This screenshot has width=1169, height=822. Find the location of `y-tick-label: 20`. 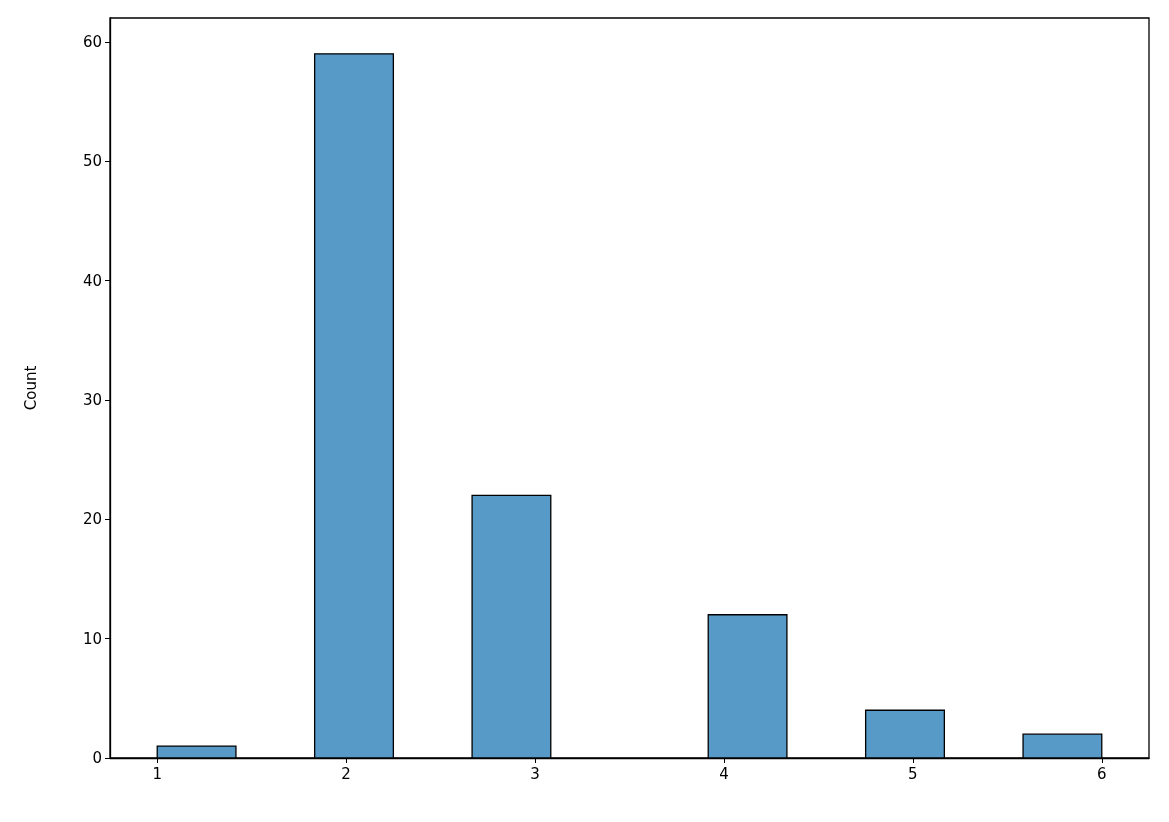

y-tick-label: 20 is located at coordinates (92, 519).